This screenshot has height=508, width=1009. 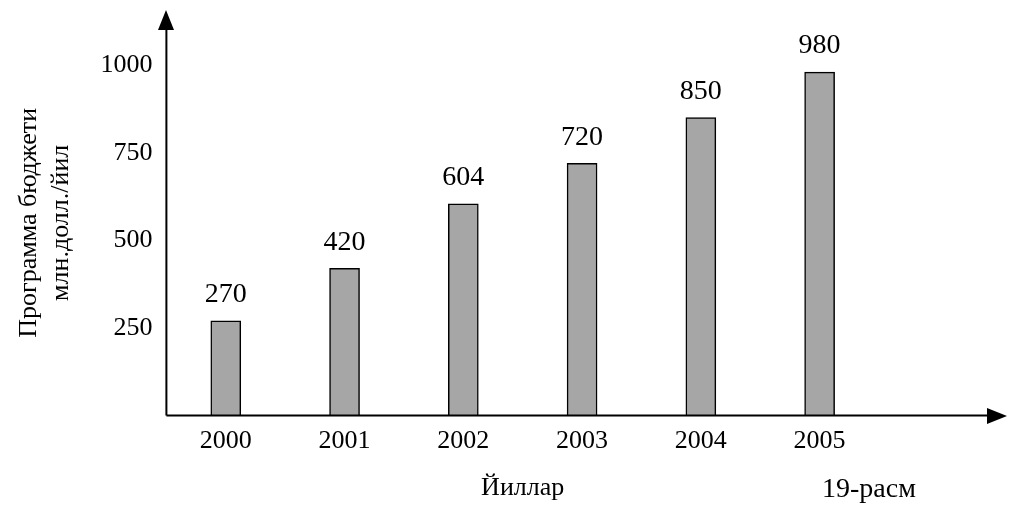 I want to click on y-tick-label: 750, so click(x=133, y=151).